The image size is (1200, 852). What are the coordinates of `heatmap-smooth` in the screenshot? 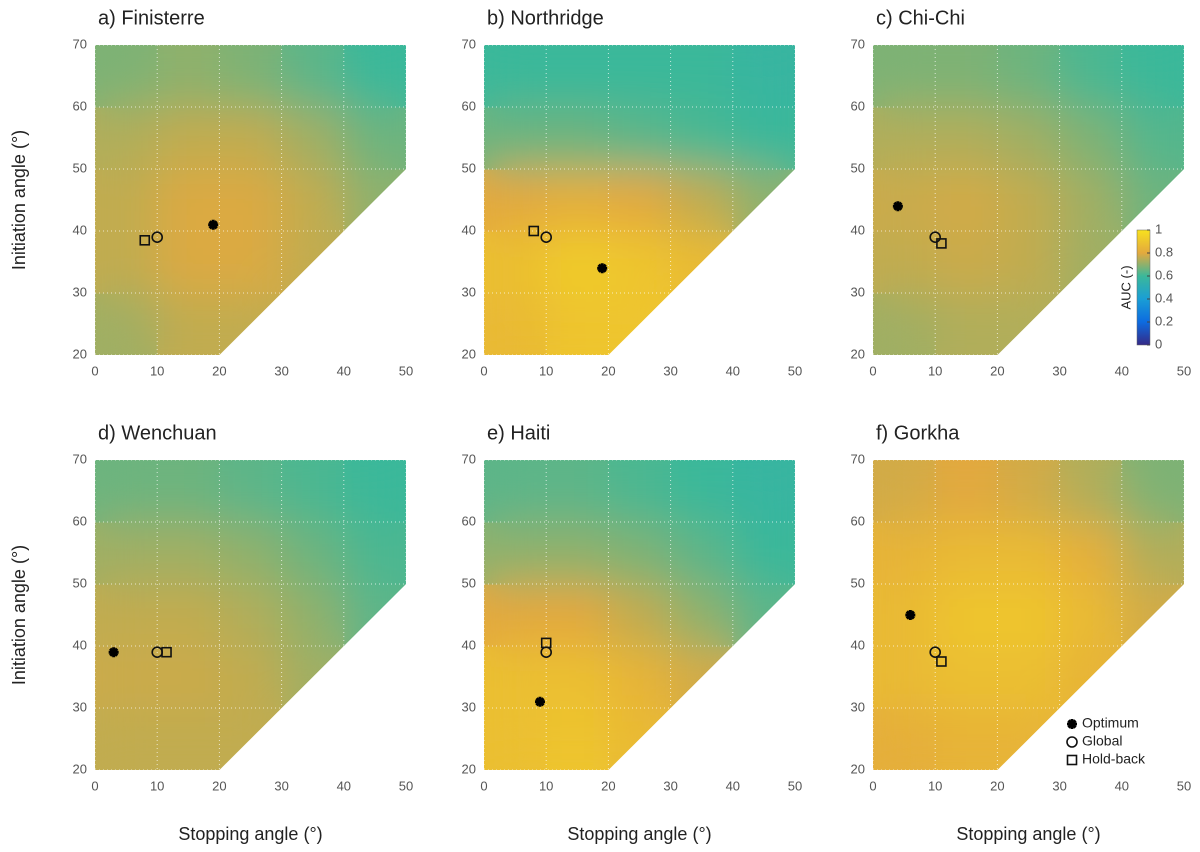 It's located at (639, 200).